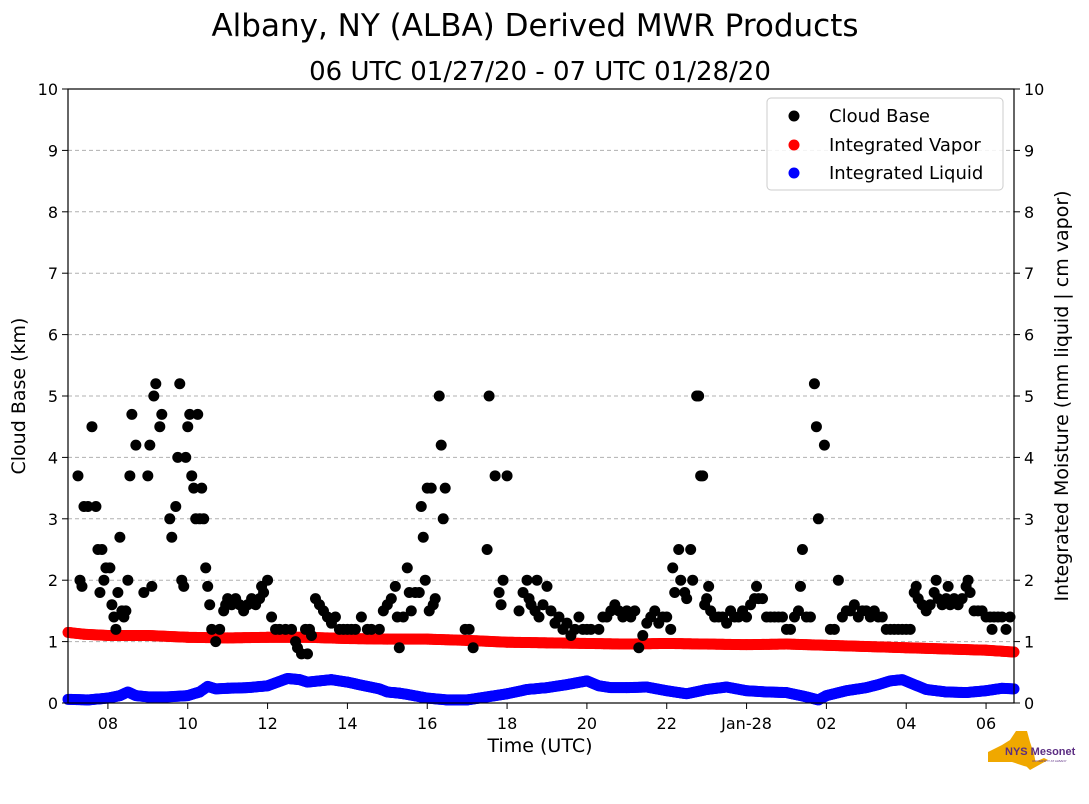 Image resolution: width=1089 pixels, height=804 pixels. What do you see at coordinates (667, 723) in the screenshot?
I see `x-tick-label: 22` at bounding box center [667, 723].